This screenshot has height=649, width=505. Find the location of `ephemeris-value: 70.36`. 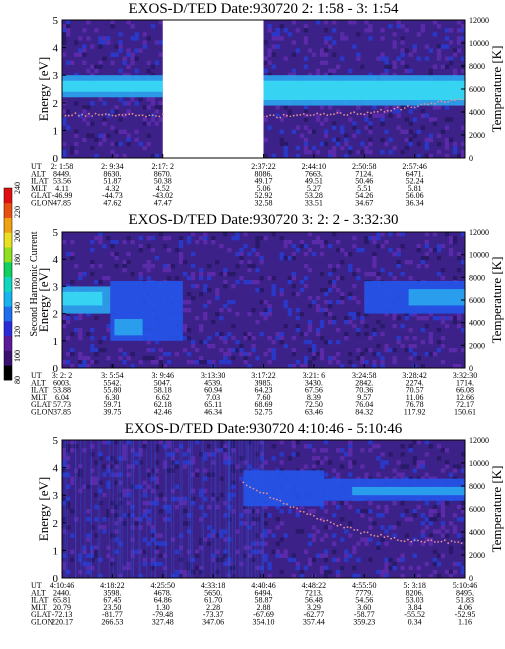

ephemeris-value: 70.36 is located at coordinates (364, 390).